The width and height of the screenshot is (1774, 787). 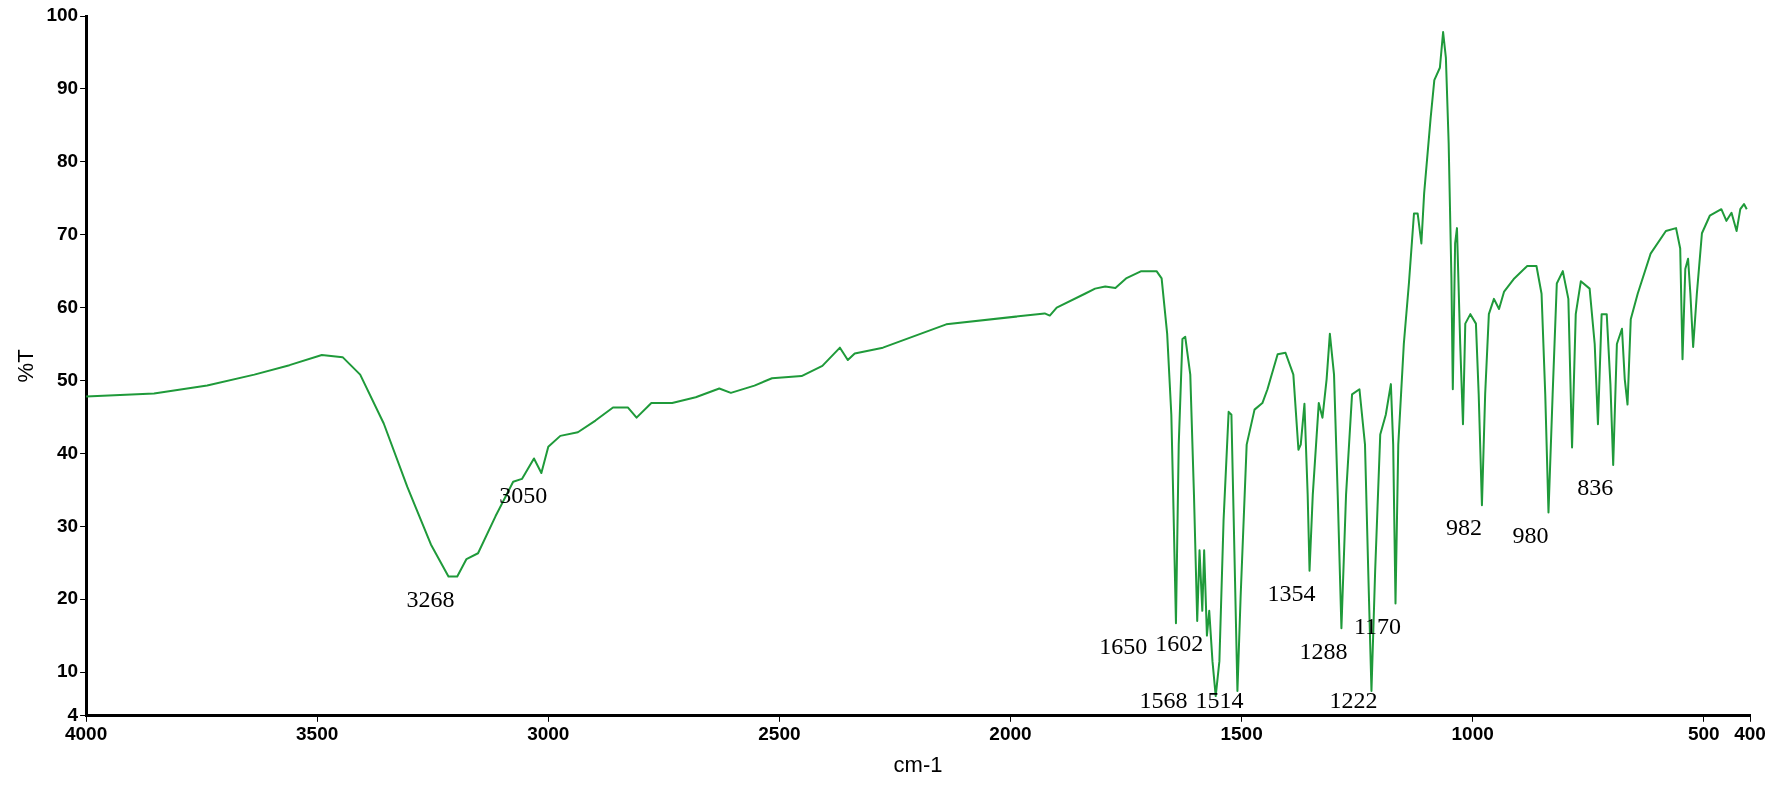 I want to click on annotation: 1650, so click(x=1123, y=645).